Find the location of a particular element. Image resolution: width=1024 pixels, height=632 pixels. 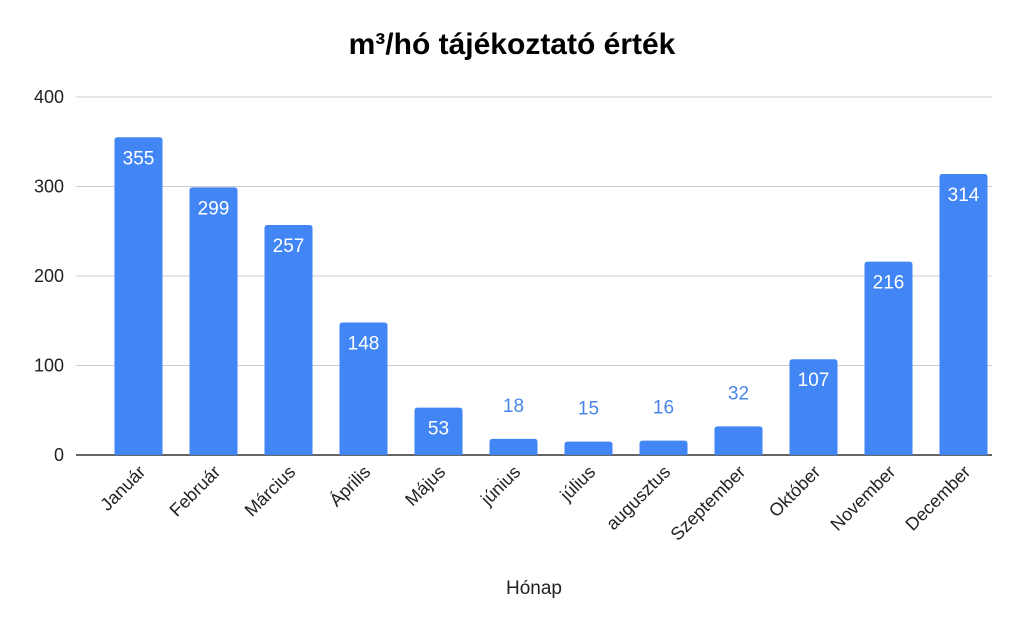

data-label: 148 is located at coordinates (364, 344).